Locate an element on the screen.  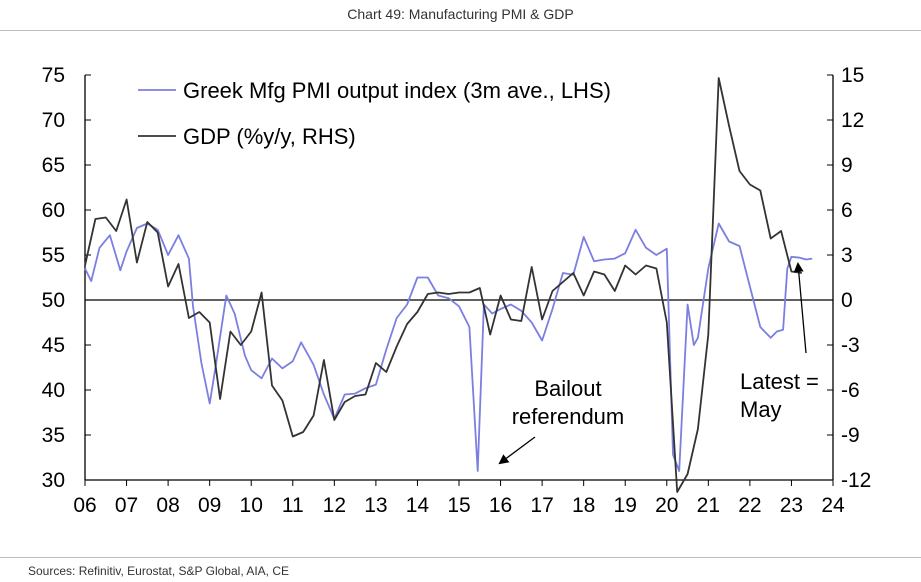
right-tick-label: 9 is located at coordinates (847, 165).